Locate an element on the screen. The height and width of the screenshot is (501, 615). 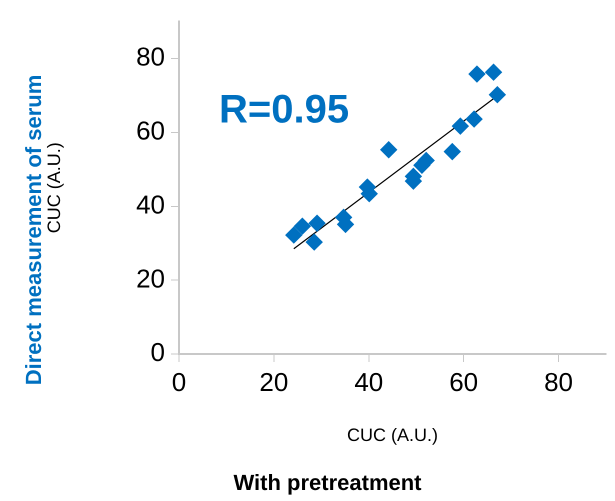
annotation: R=0.95 is located at coordinates (284, 110).